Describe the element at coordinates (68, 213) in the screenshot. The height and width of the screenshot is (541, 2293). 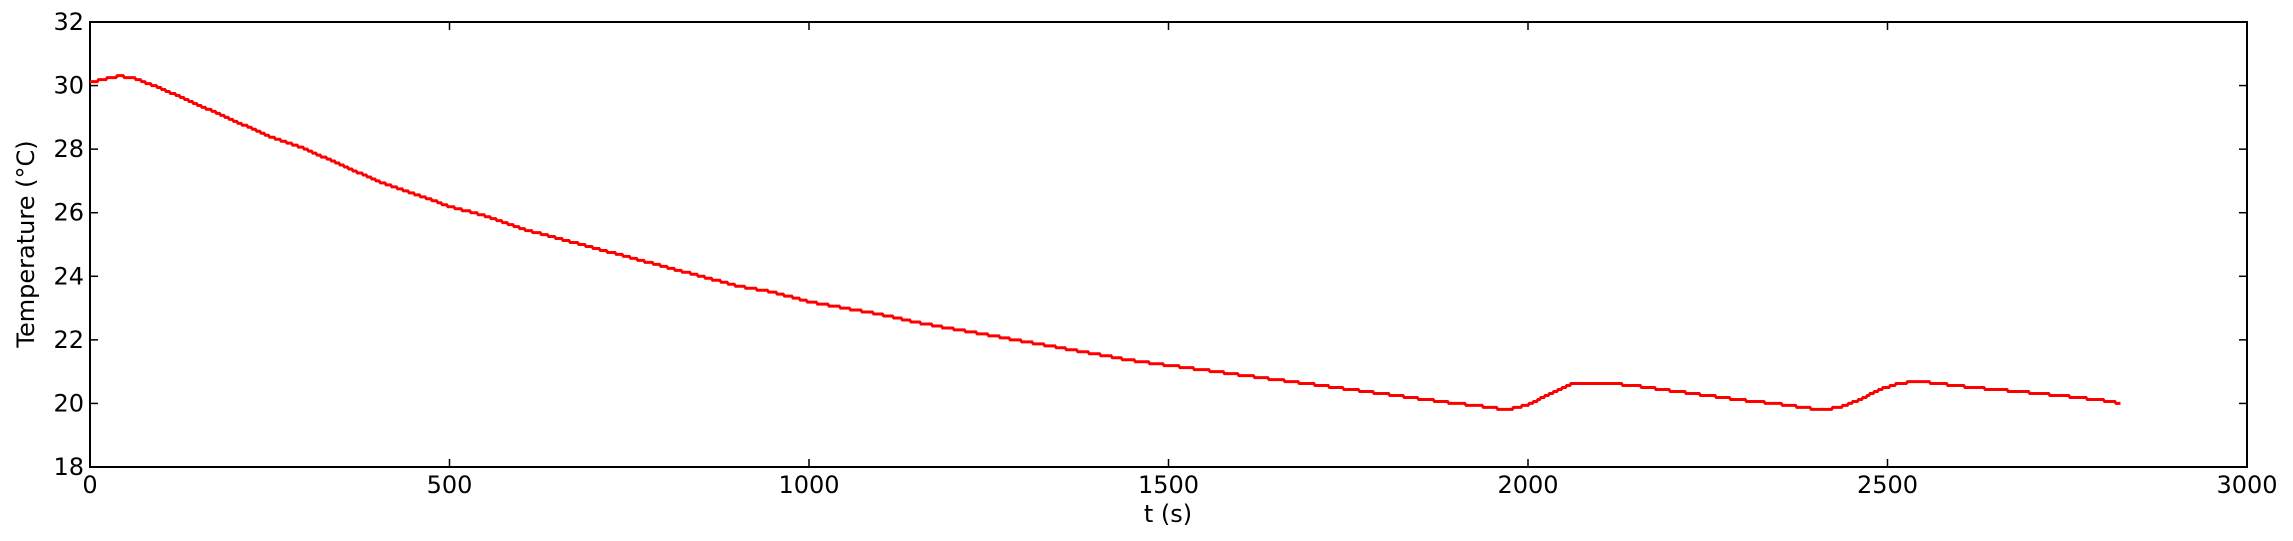
I see `y-tick-label: 26` at that location.